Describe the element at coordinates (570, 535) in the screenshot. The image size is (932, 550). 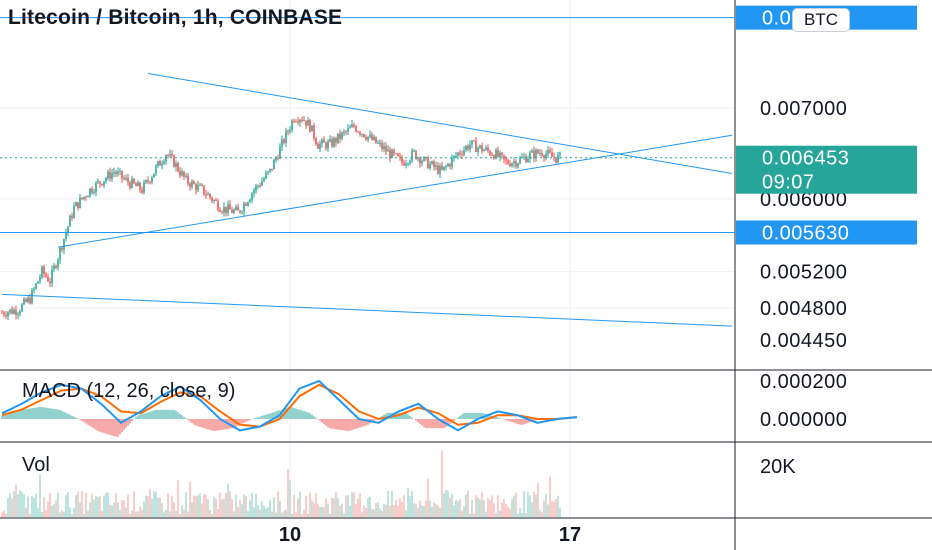
I see `time-tick-label: 17` at that location.